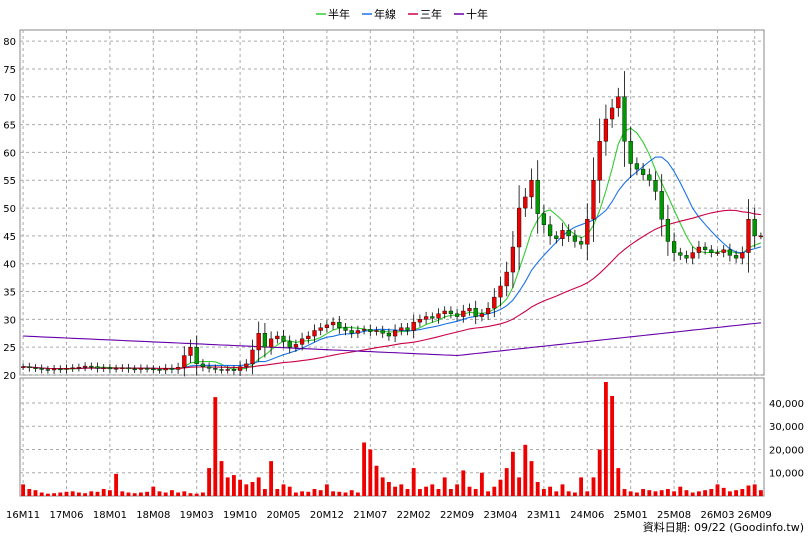  Describe the element at coordinates (197, 515) in the screenshot. I see `x-tick-label: 19M03` at that location.